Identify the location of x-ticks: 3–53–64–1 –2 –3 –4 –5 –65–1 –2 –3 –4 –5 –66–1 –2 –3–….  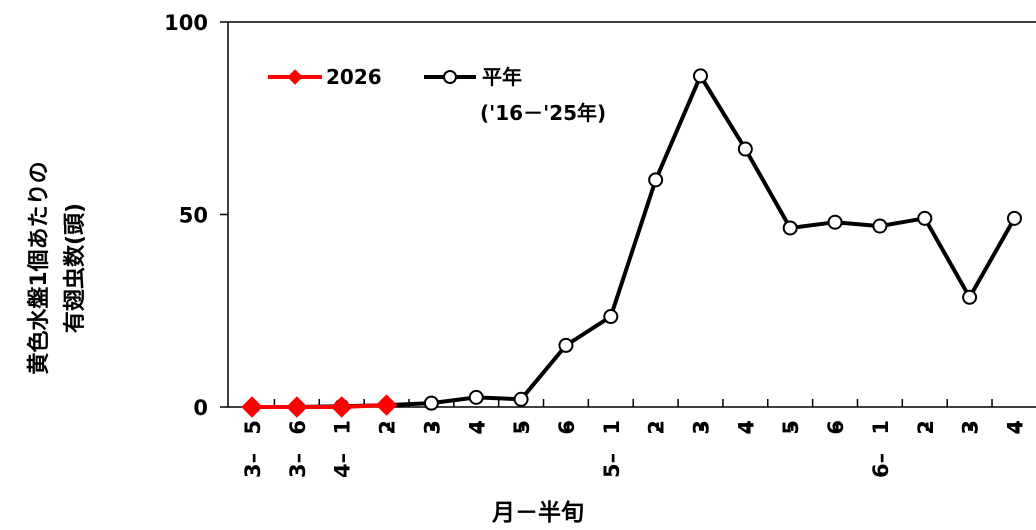
(634, 438).